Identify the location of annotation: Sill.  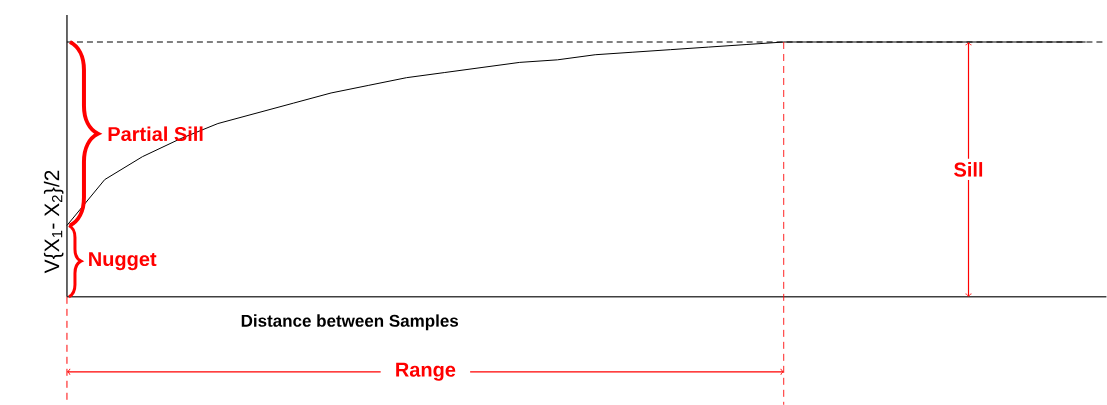
(968, 169).